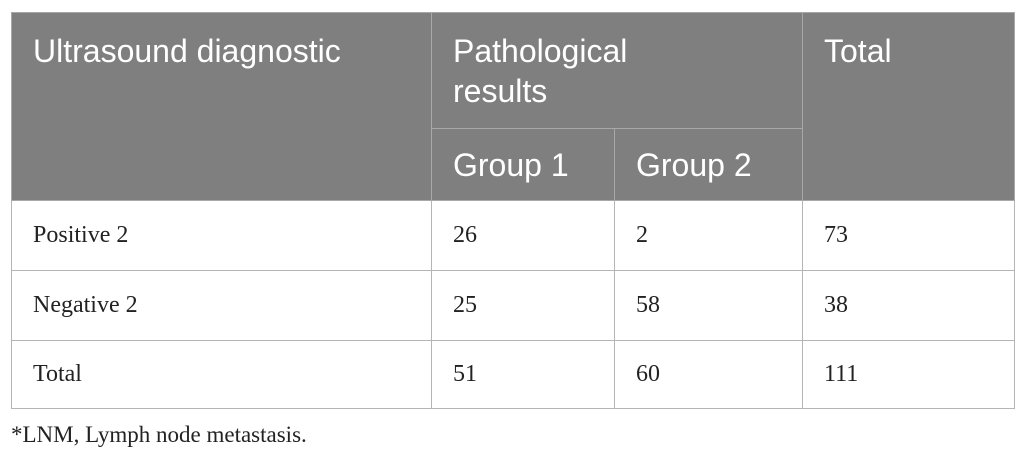  I want to click on subheader-cell: Group 2, so click(708, 164).